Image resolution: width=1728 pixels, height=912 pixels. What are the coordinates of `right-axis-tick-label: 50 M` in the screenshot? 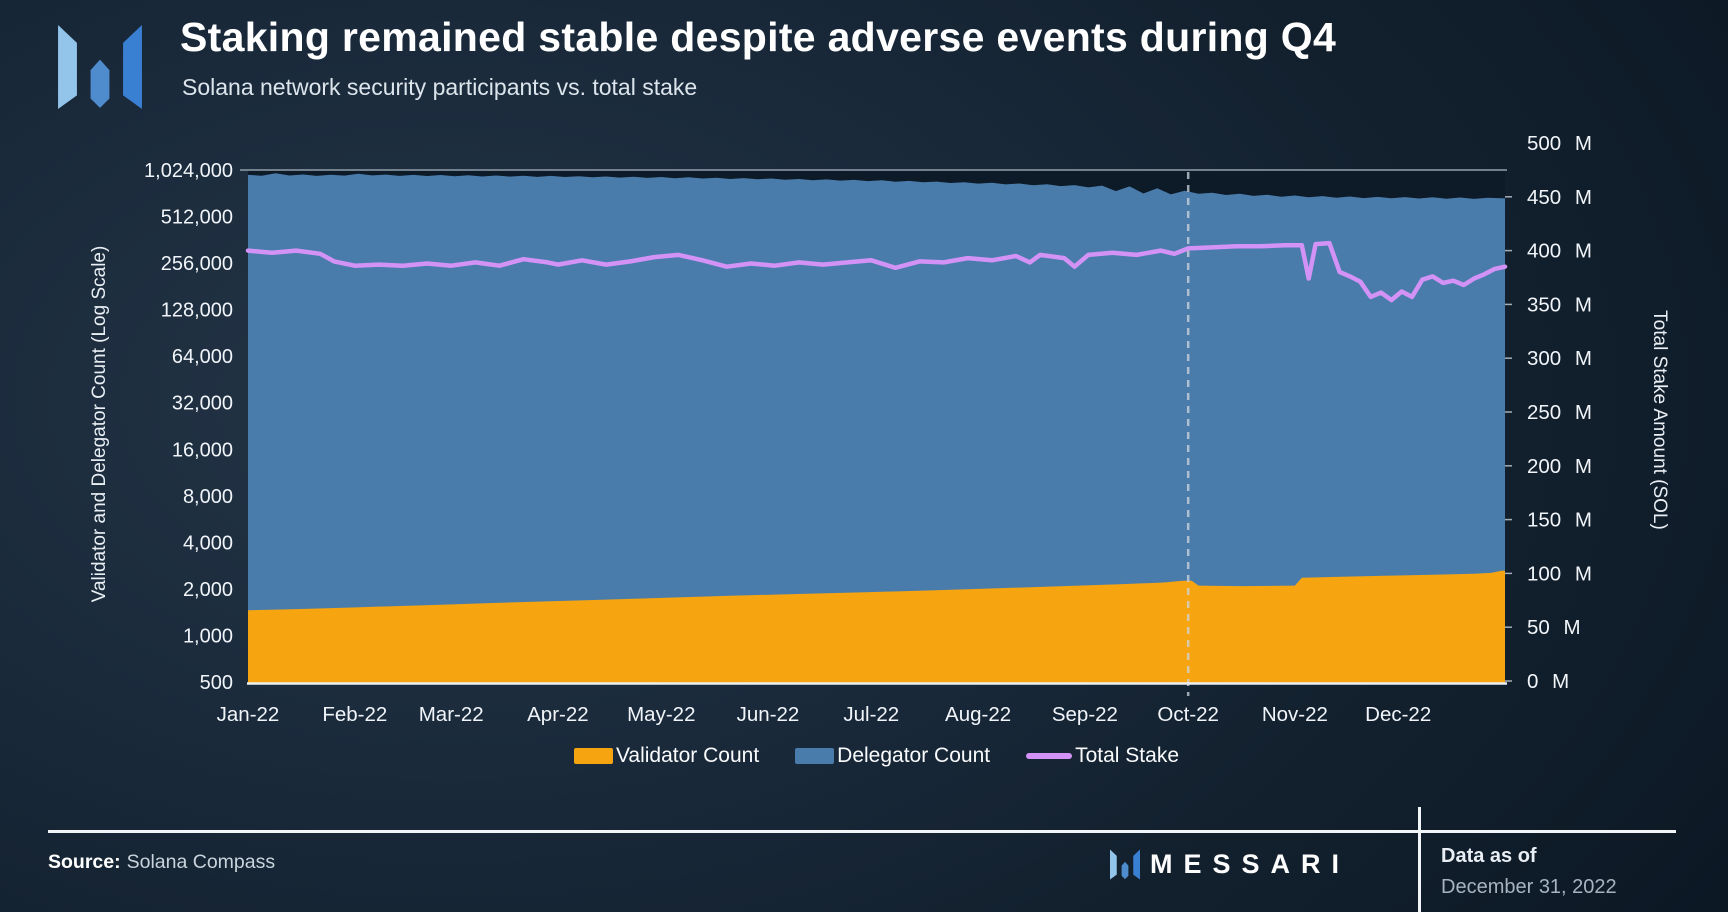 It's located at (1554, 627).